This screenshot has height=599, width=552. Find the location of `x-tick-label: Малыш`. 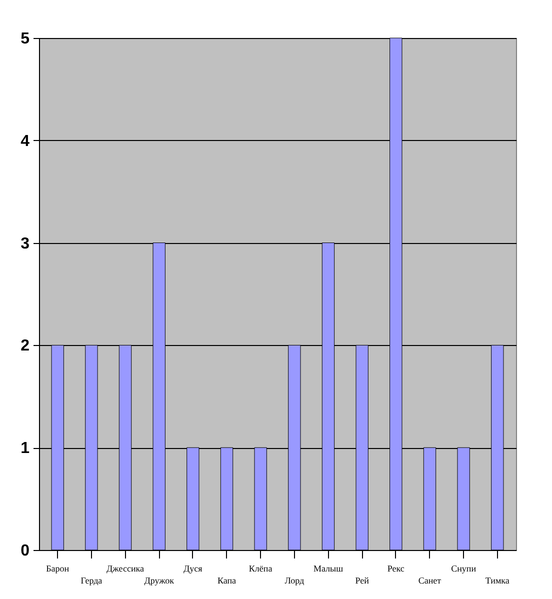

x-tick-label: Малыш is located at coordinates (328, 569).